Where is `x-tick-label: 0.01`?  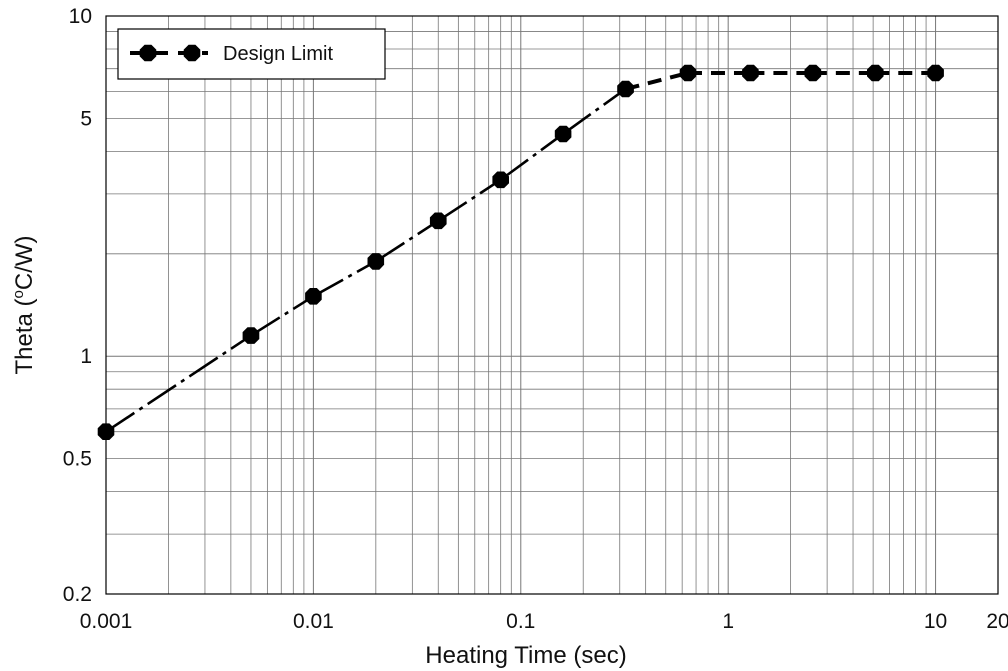 x-tick-label: 0.01 is located at coordinates (313, 621).